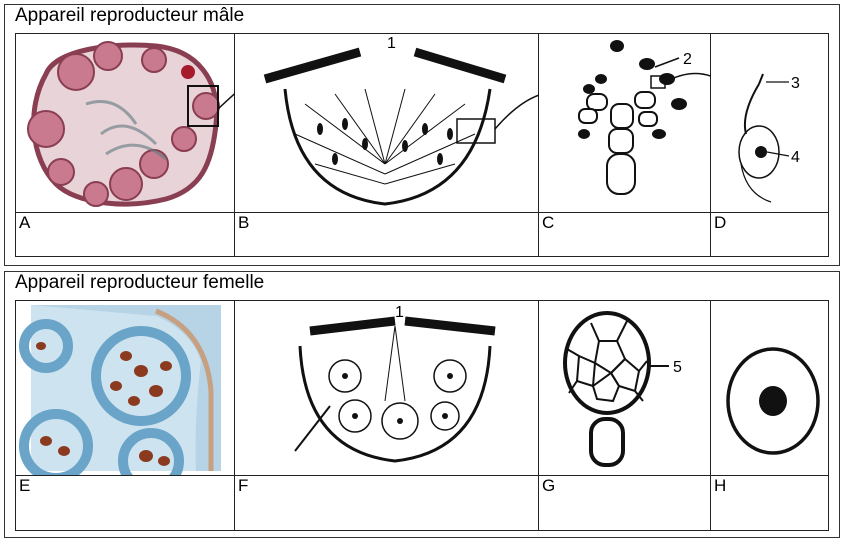 Image resolution: width=847 pixels, height=545 pixels. Describe the element at coordinates (391, 43) in the screenshot. I see `label-1-male: 1` at that location.